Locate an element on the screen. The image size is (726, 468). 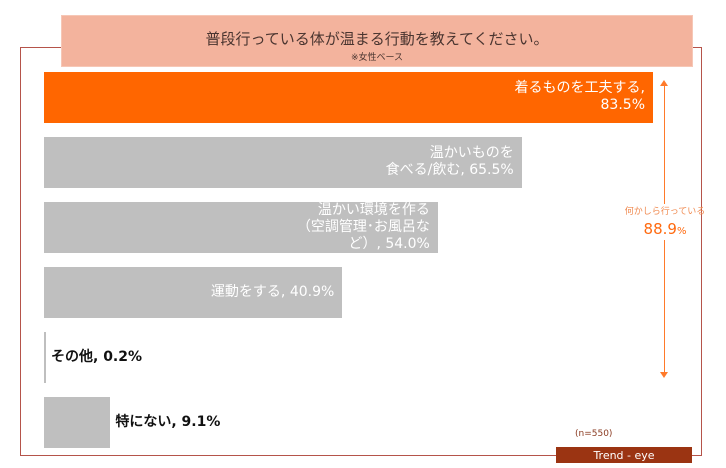
data-label-4: 運動をする, 40.9% is located at coordinates (272, 291).